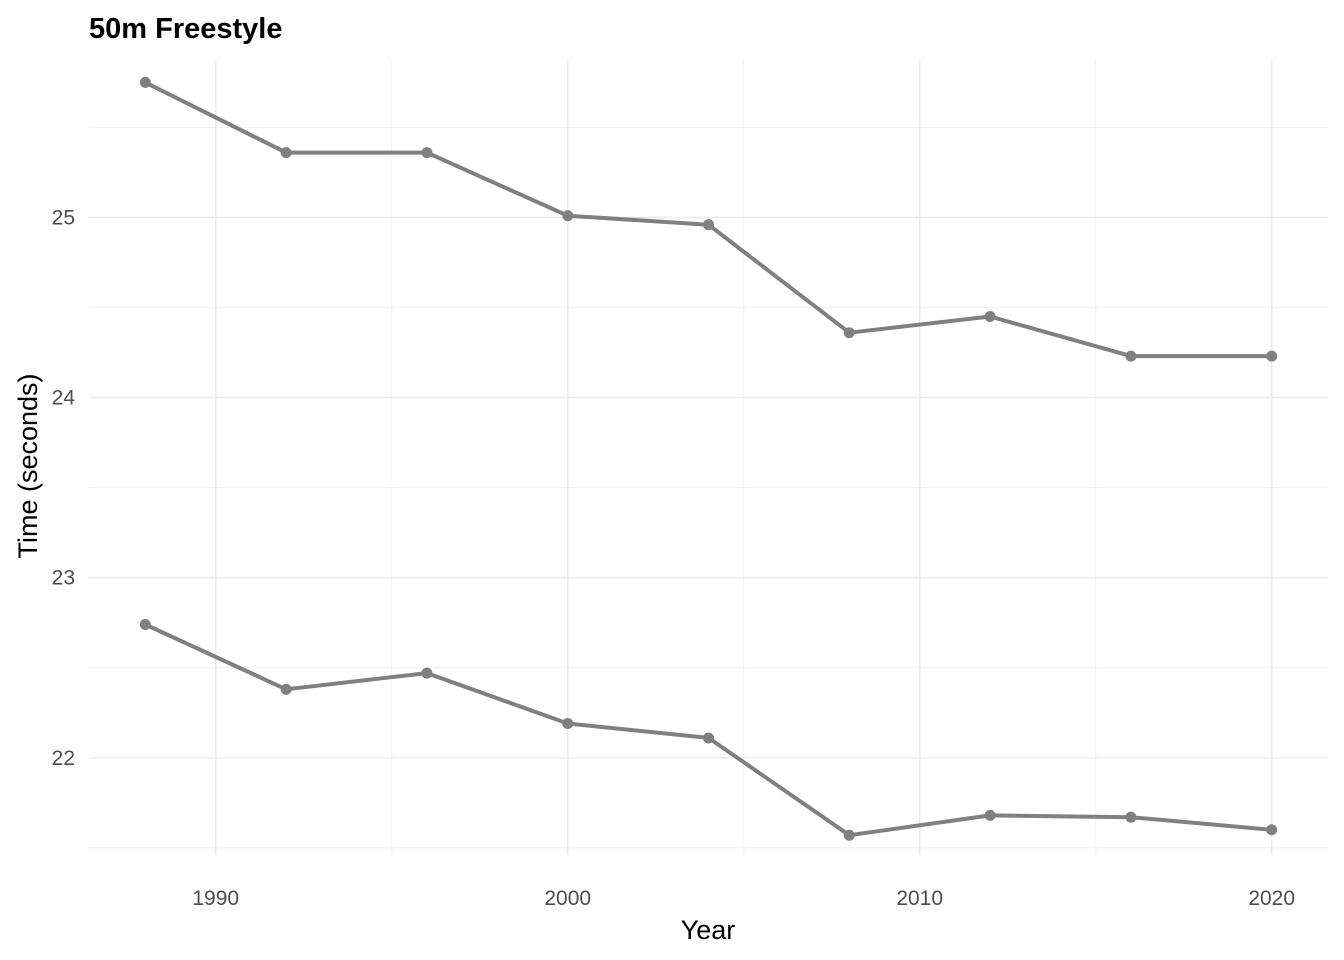 This screenshot has height=960, width=1344. What do you see at coordinates (64, 487) in the screenshot?
I see `y-axis-ticks: 22 23 24 25` at bounding box center [64, 487].